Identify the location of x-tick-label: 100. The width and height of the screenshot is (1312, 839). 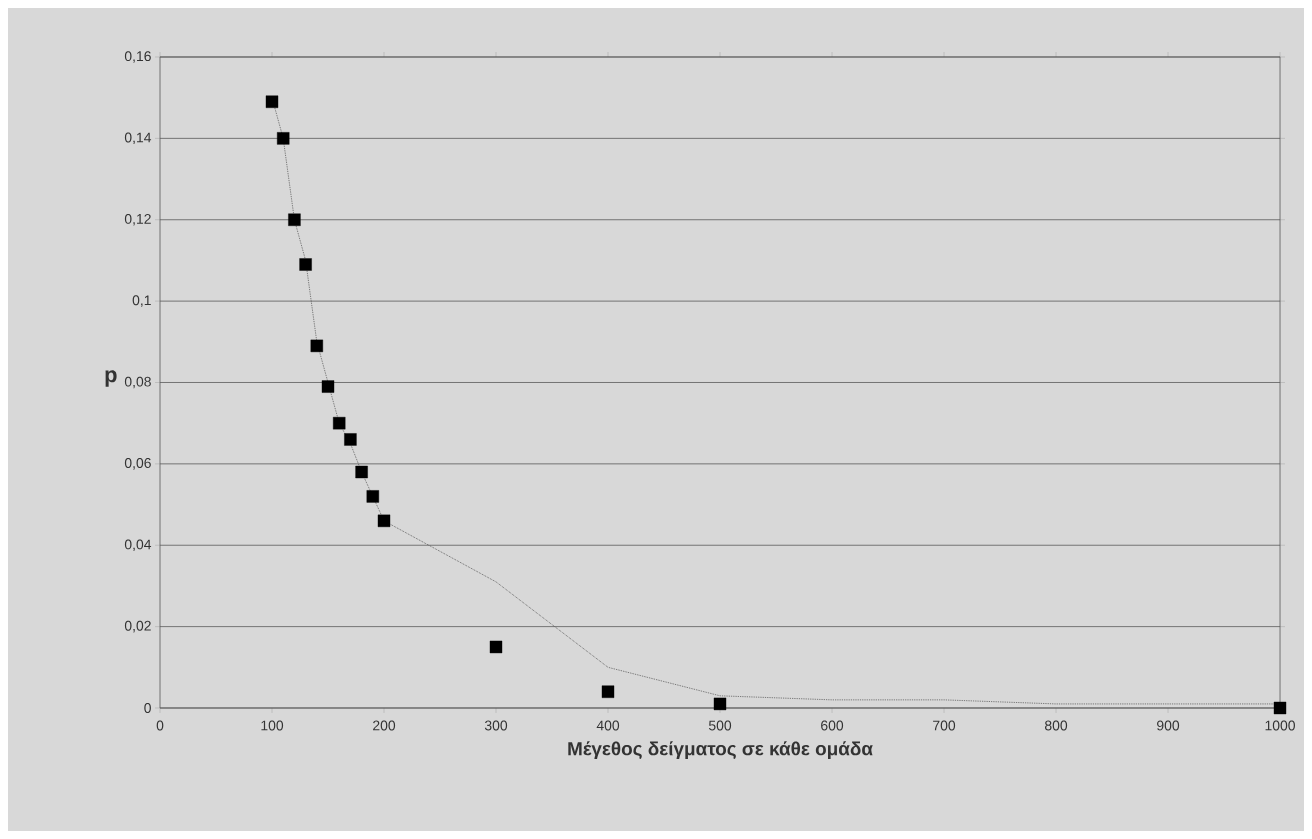
(272, 725).